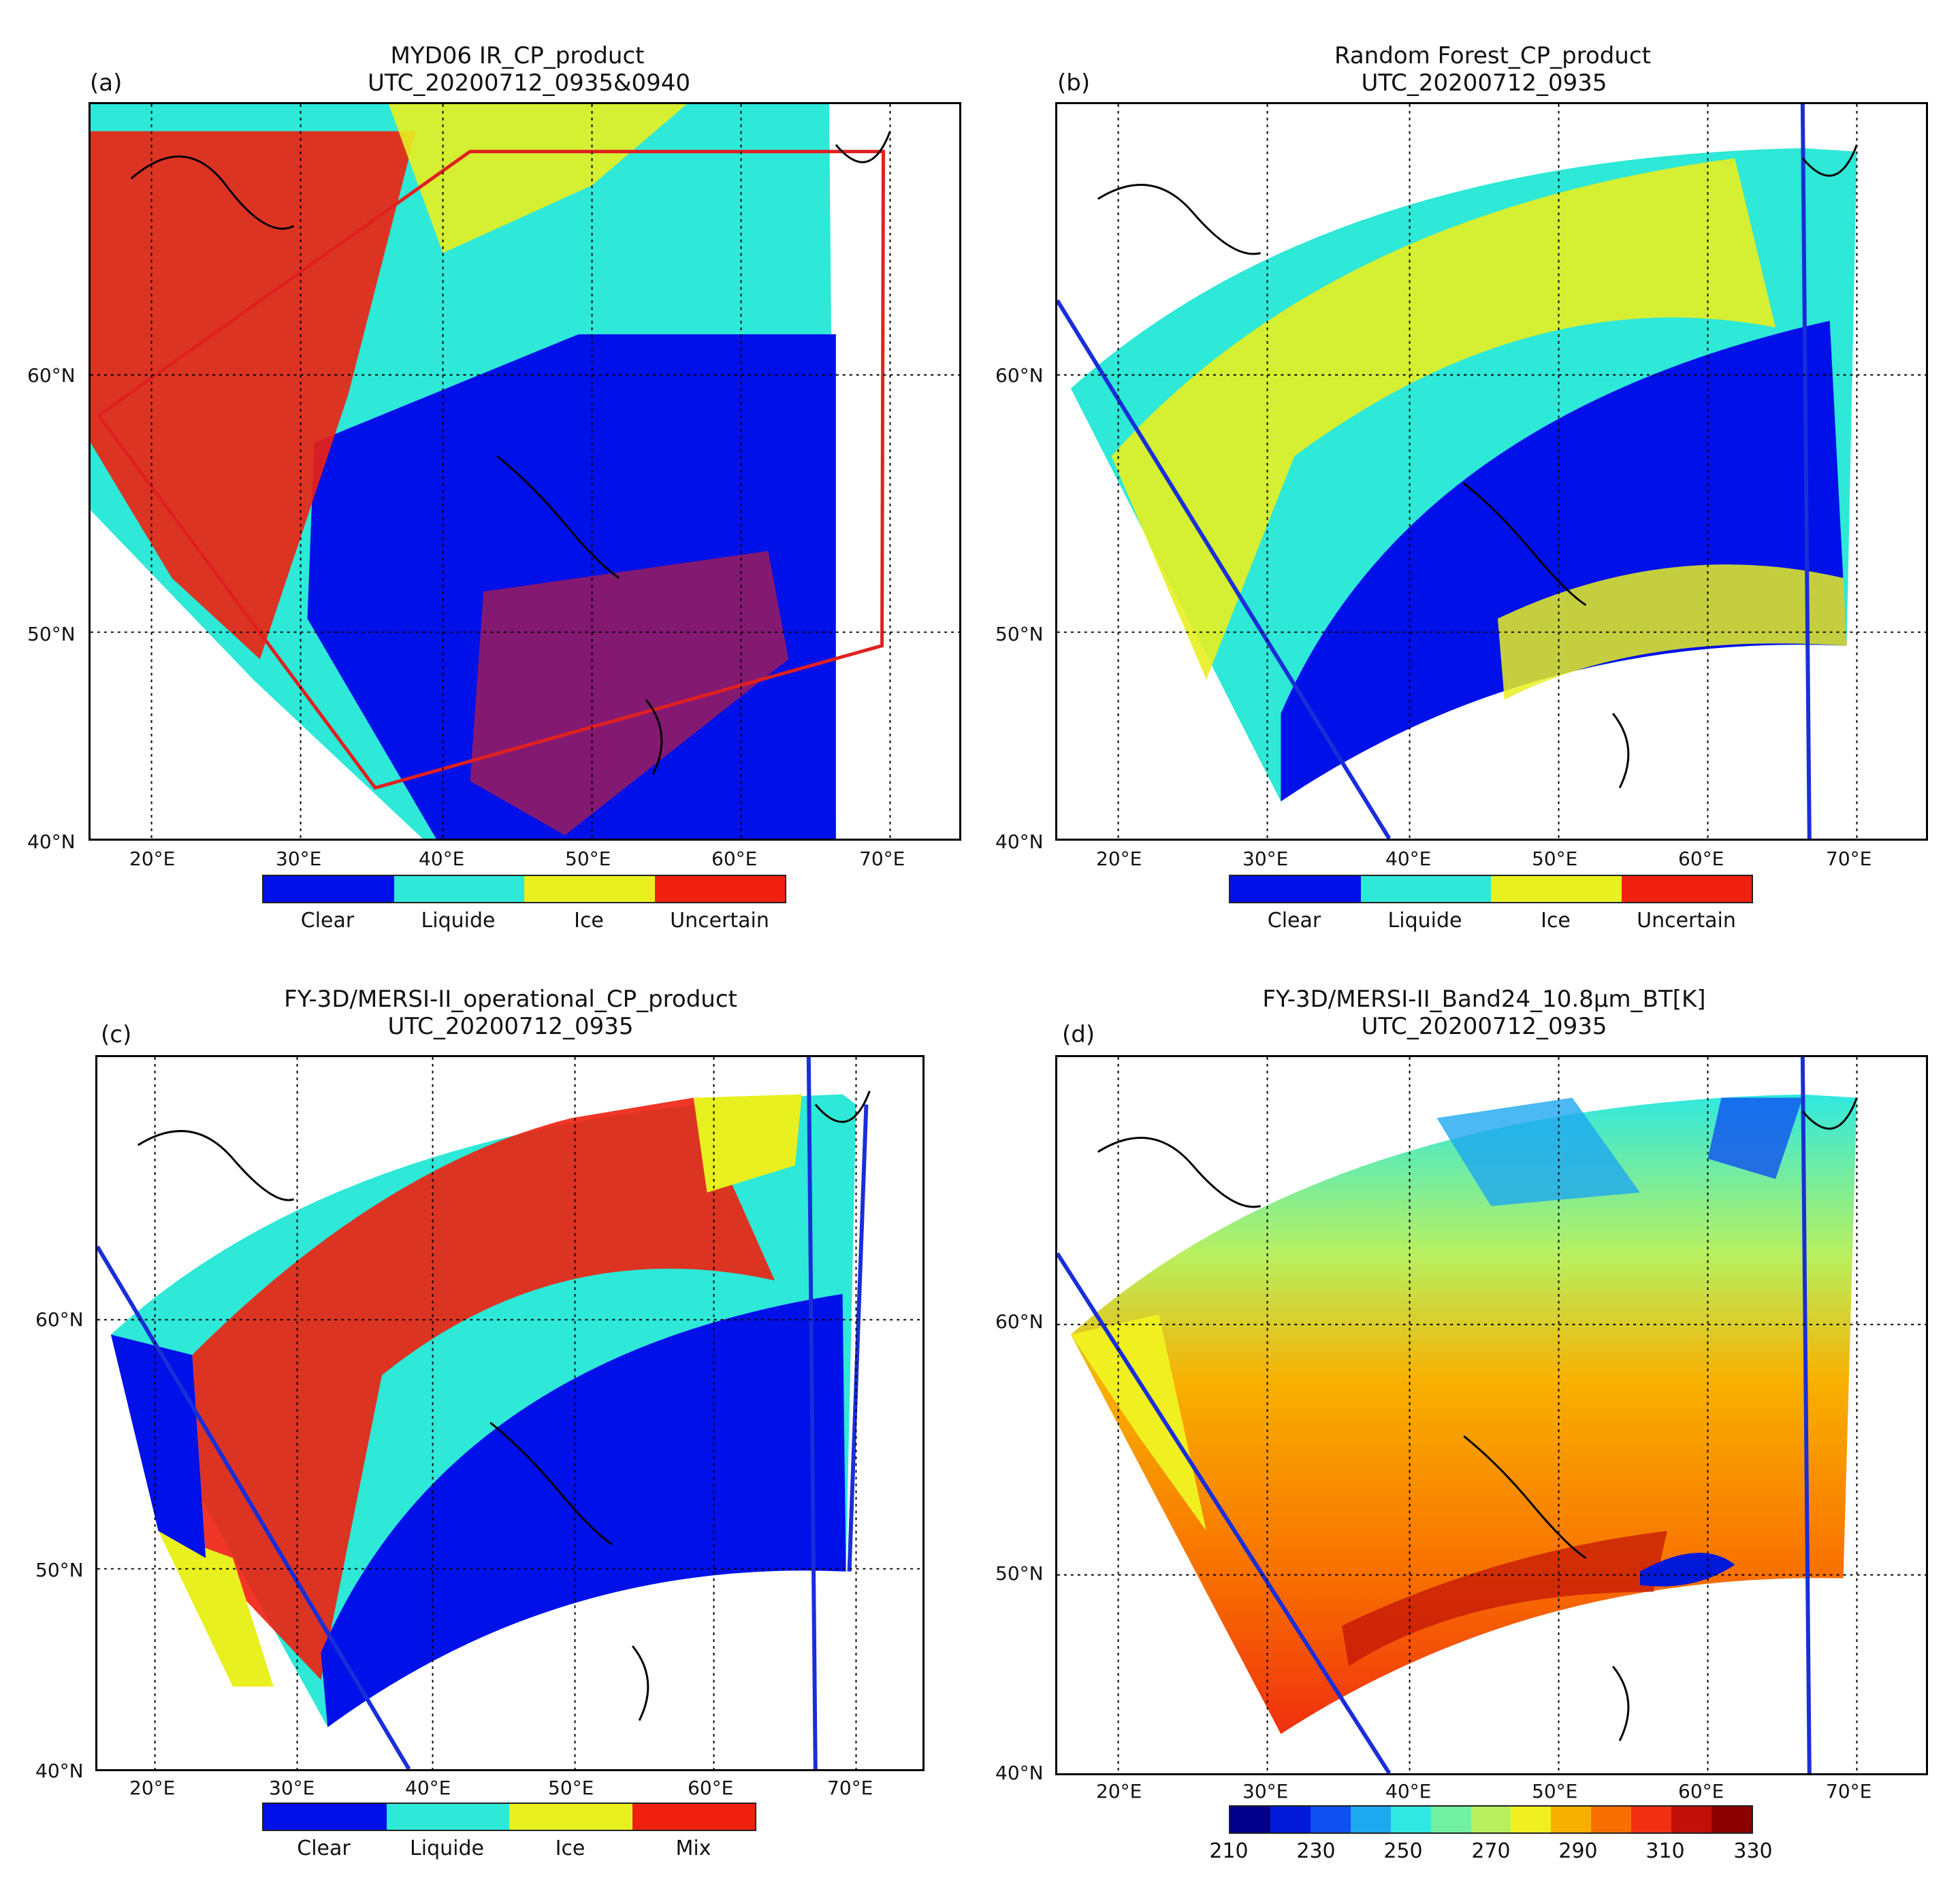  Describe the element at coordinates (1138, 1423) in the screenshot. I see `panel-d-yellow-west` at that location.